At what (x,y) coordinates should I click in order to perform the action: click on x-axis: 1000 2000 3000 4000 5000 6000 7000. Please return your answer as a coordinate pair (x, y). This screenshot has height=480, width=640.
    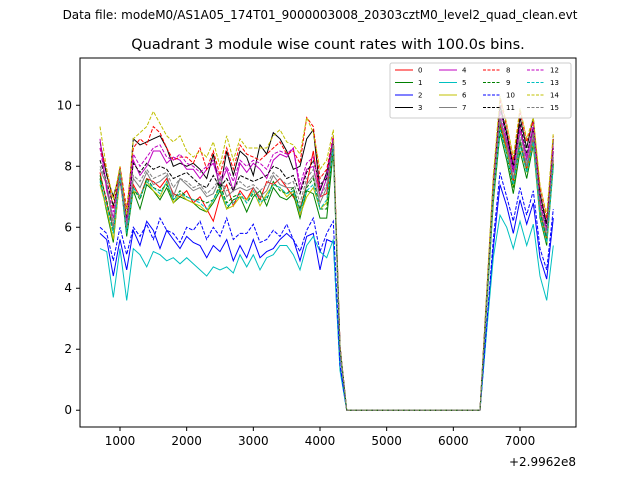
    Looking at the image, I should click on (320, 437).